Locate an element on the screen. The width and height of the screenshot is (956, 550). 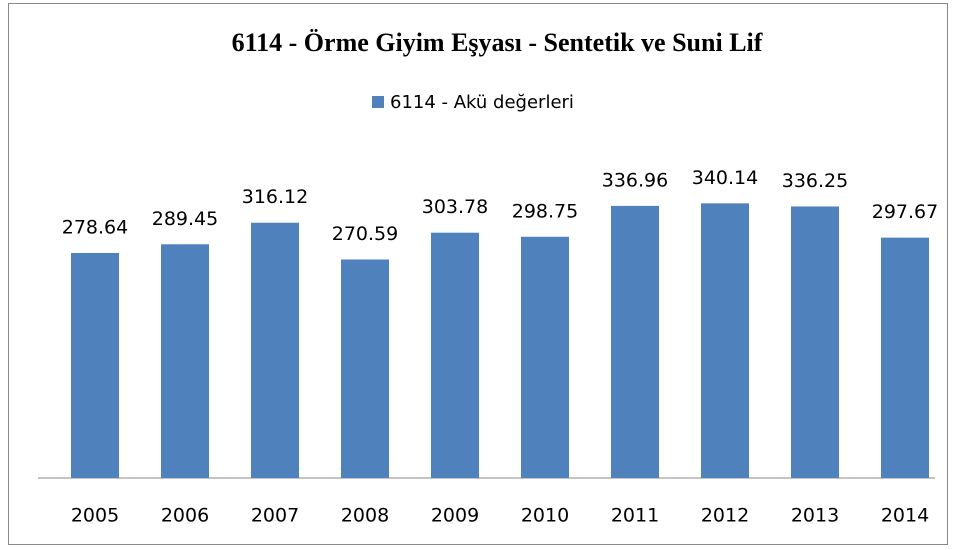
x-tick-label: 2009 is located at coordinates (455, 516).